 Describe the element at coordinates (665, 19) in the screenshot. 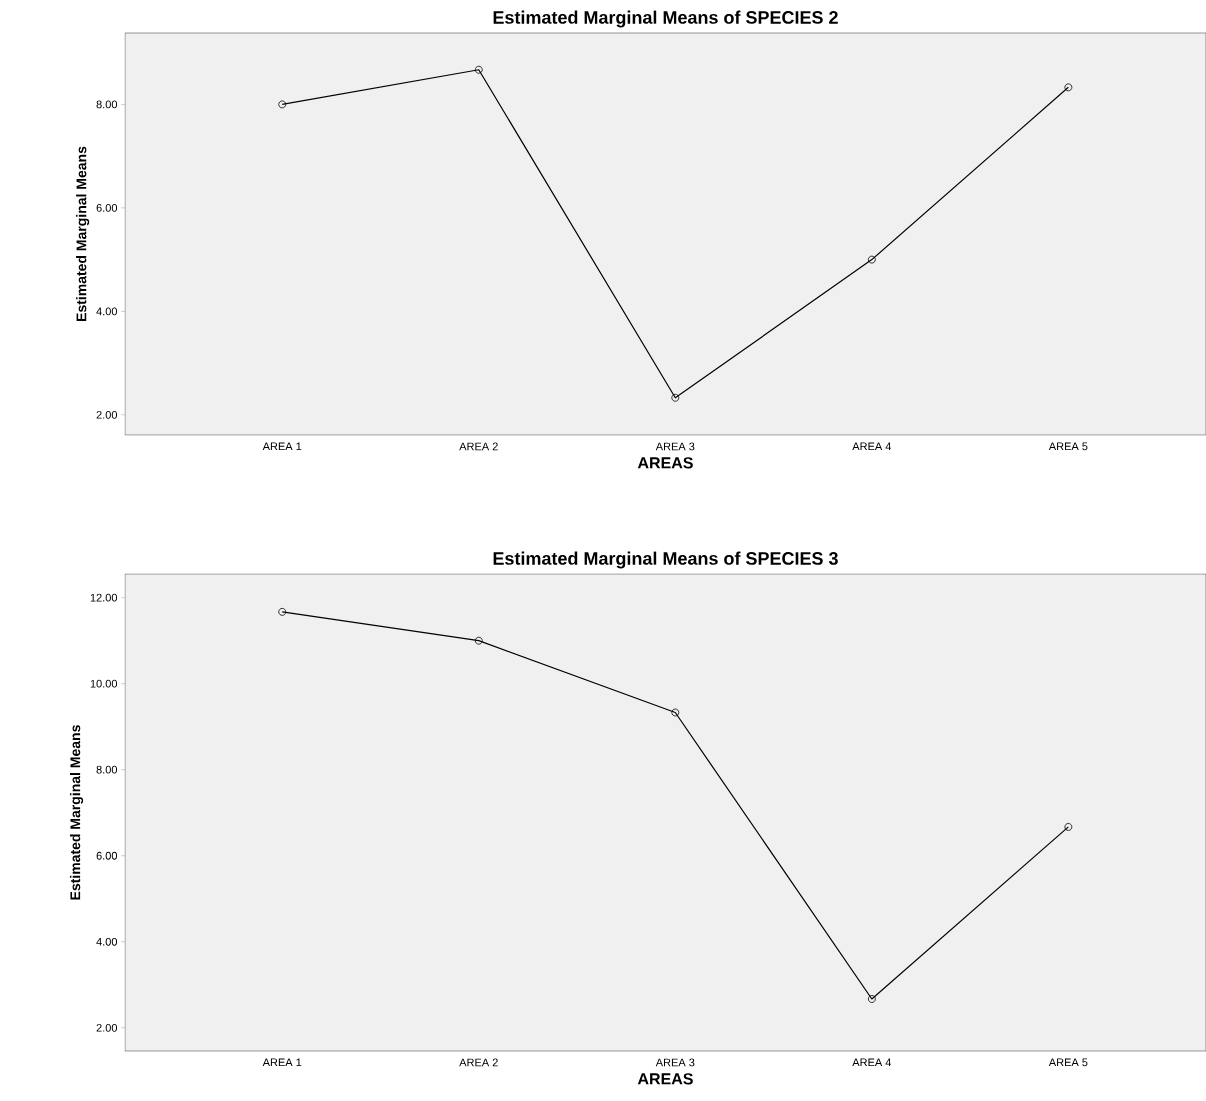

I see `chart-title: Estimated Marginal Means of SPECIES 2` at that location.